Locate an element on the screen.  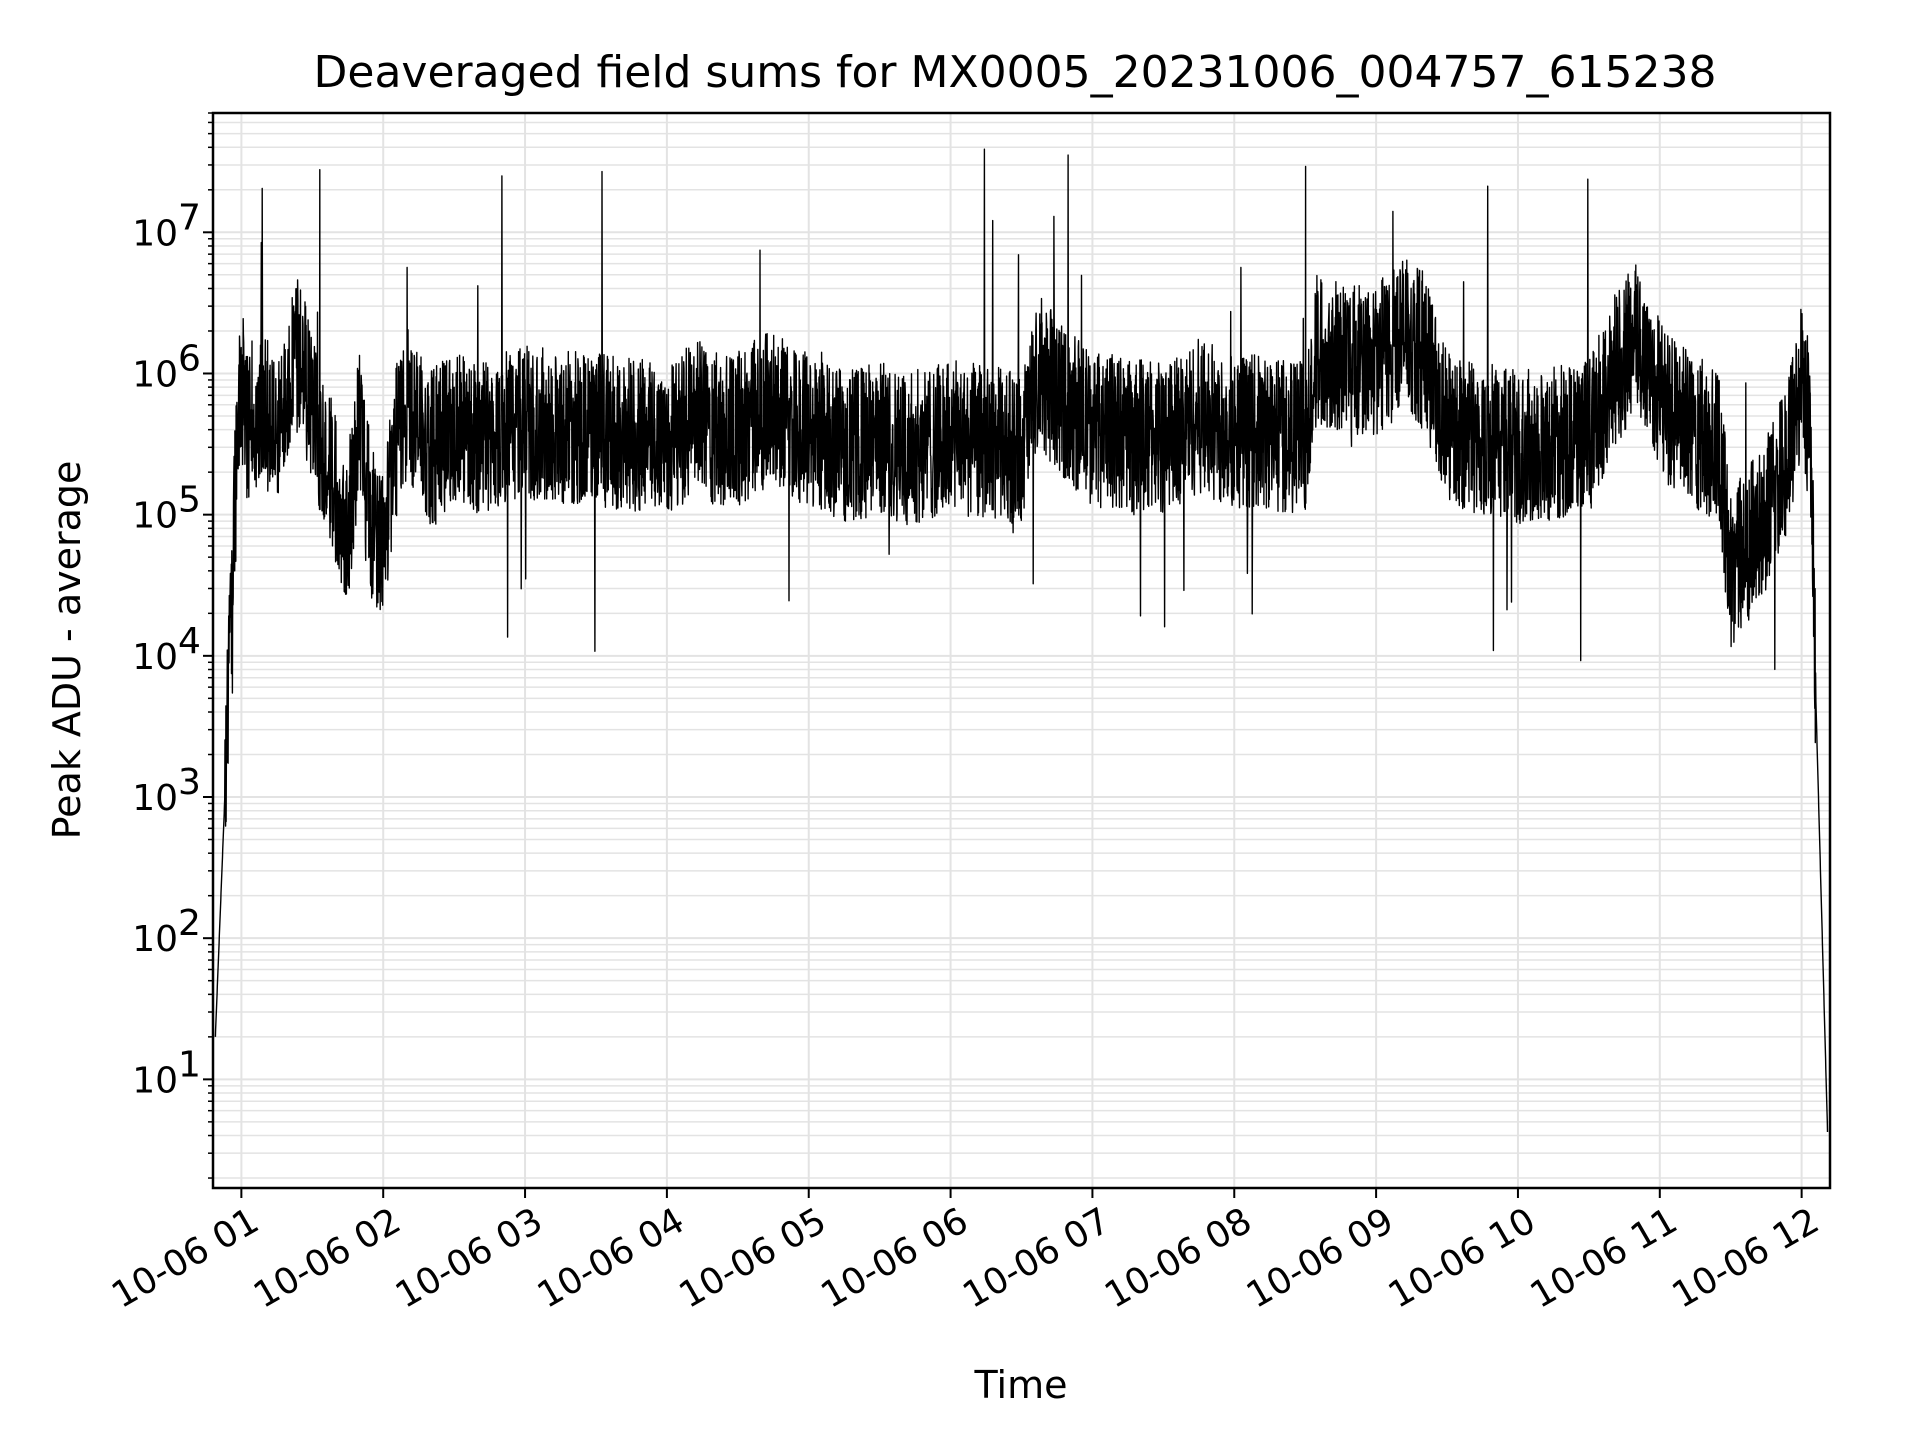
y-tick-exponent: 7 is located at coordinates (189, 217).